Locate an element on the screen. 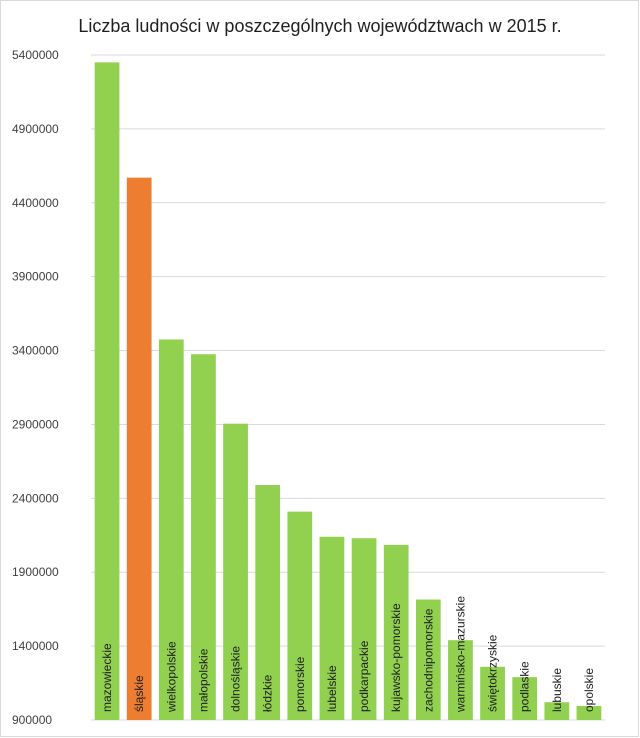  y-tick-label: 3400000 is located at coordinates (35, 351).